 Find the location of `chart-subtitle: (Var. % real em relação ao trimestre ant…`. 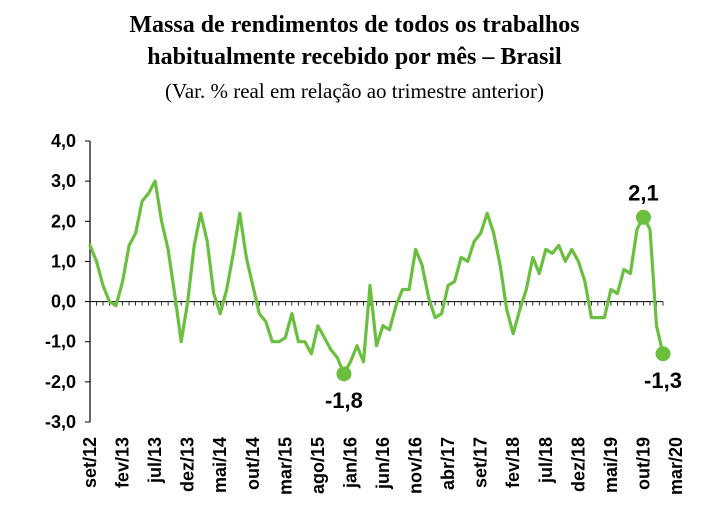

chart-subtitle: (Var. % real em relação ao trimestre ant… is located at coordinates (354, 91).